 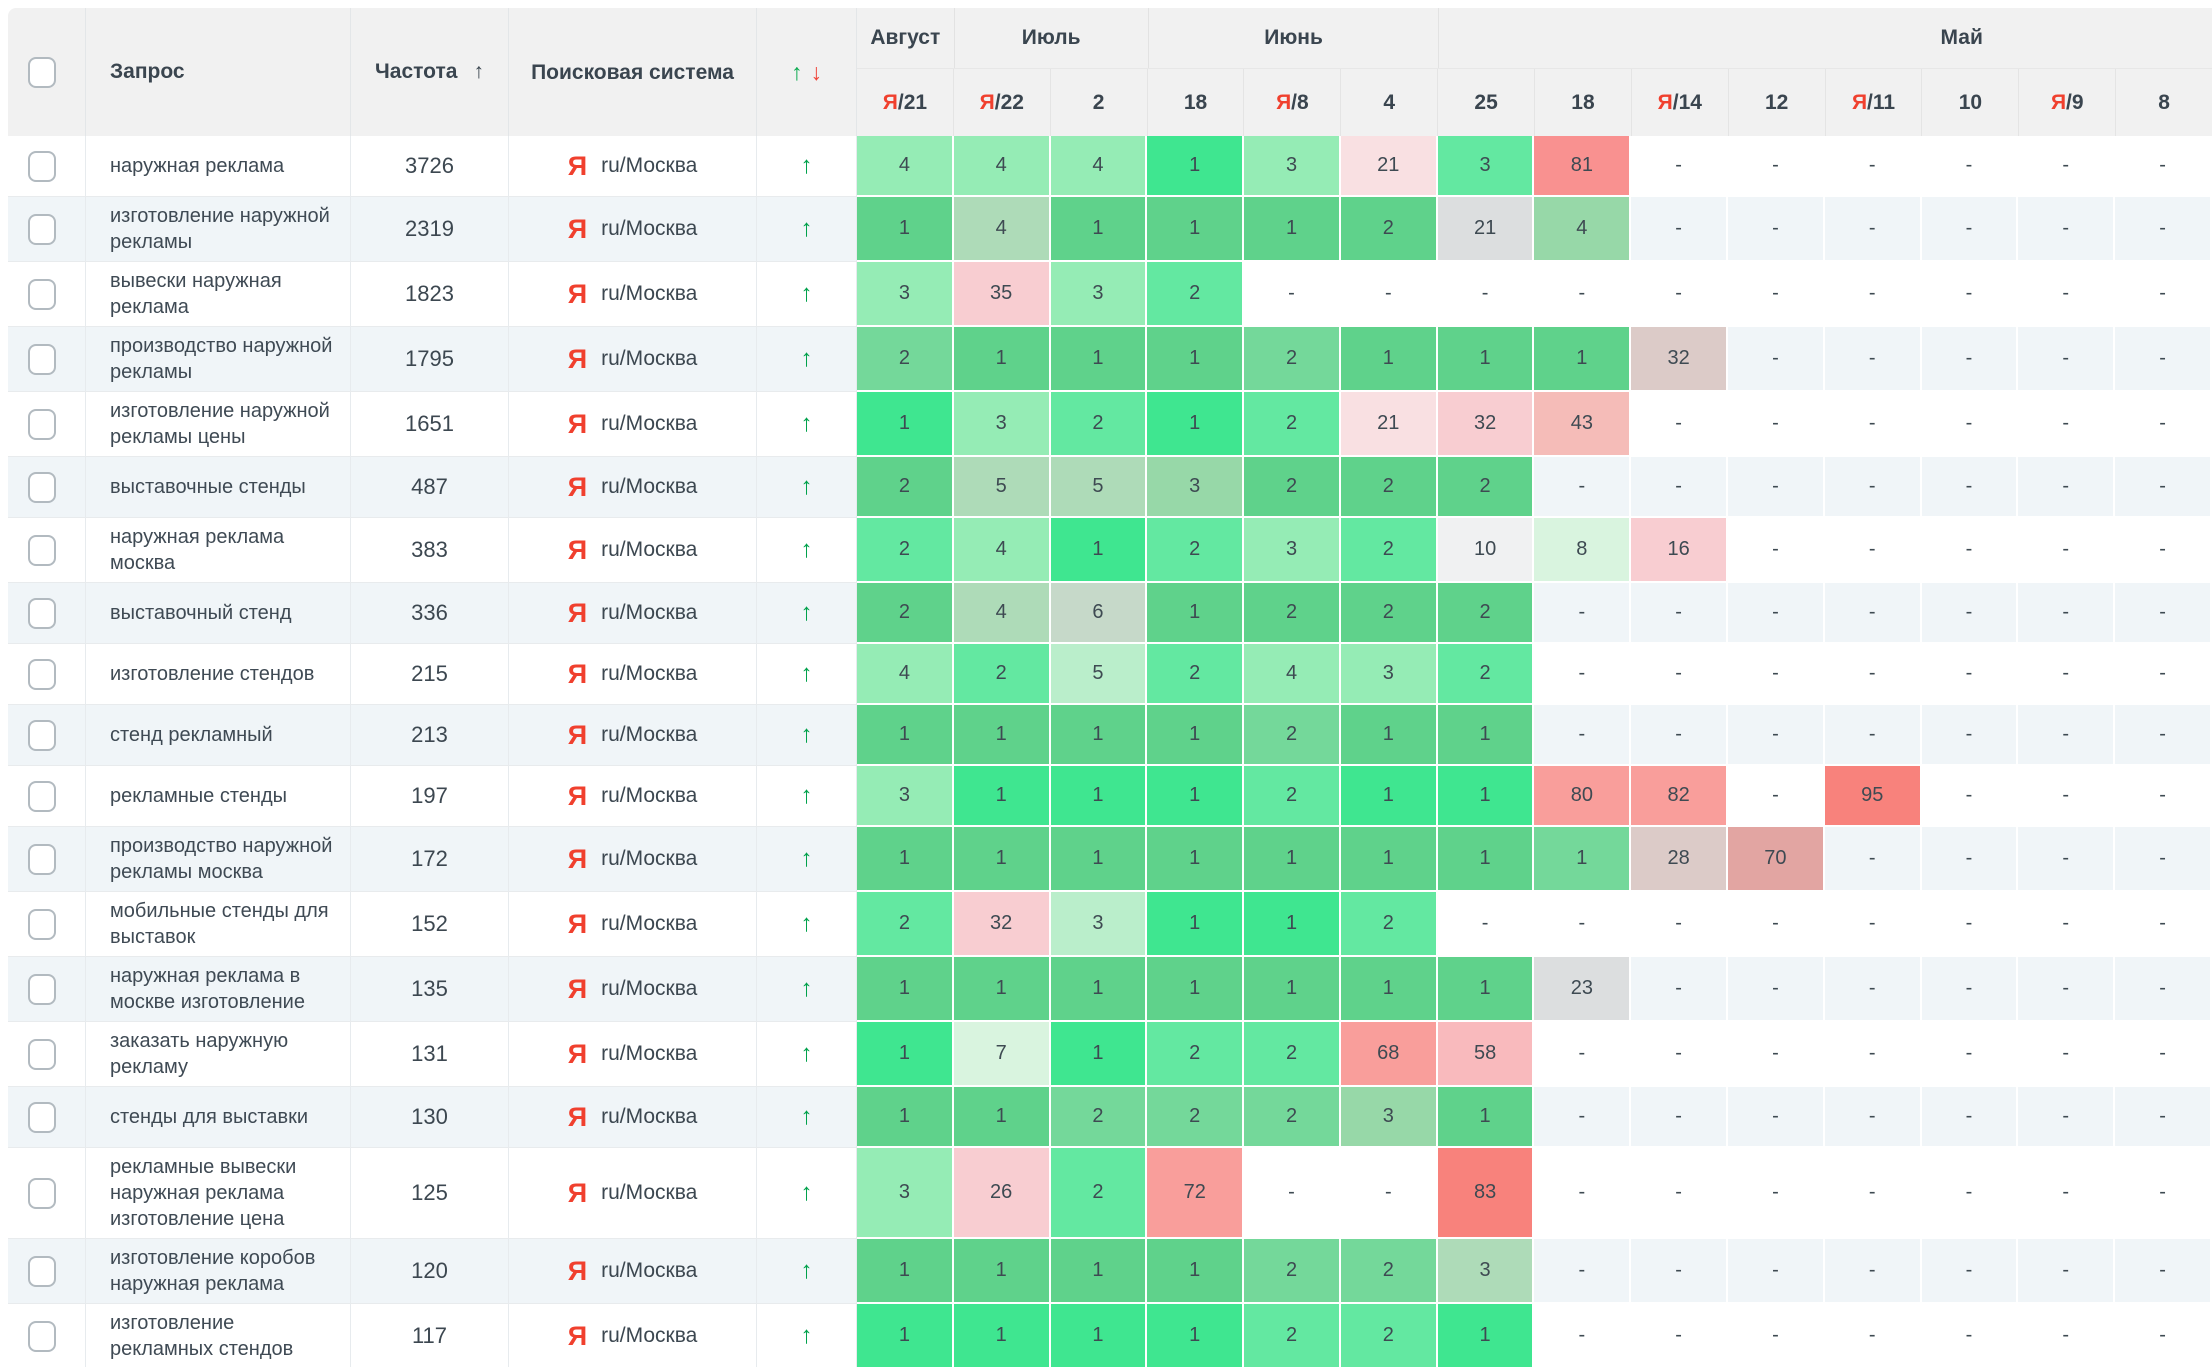 I want to click on trend-down-icon: ↓, so click(x=816, y=71).